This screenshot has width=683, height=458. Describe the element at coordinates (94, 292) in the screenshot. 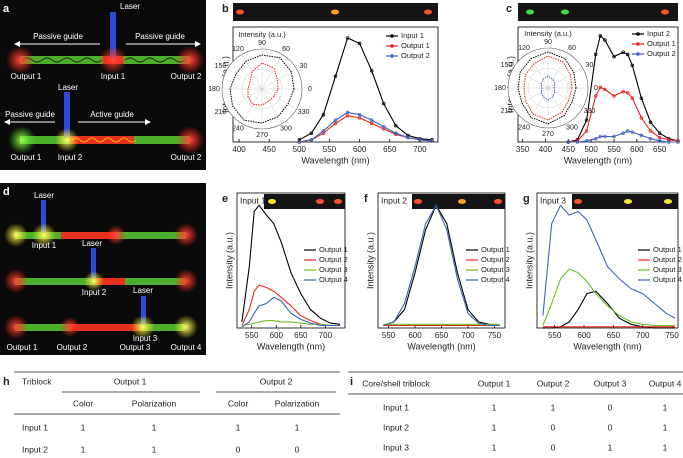

I see `label: Input 2` at that location.